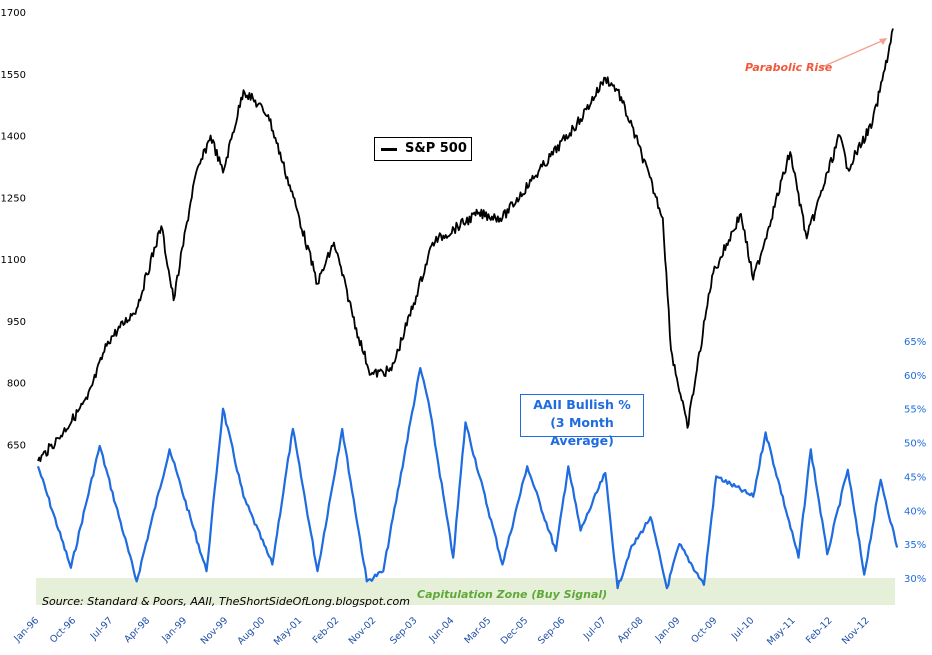 The image size is (932, 655). What do you see at coordinates (363, 631) in the screenshot?
I see `x-tick: Nov-02` at bounding box center [363, 631].